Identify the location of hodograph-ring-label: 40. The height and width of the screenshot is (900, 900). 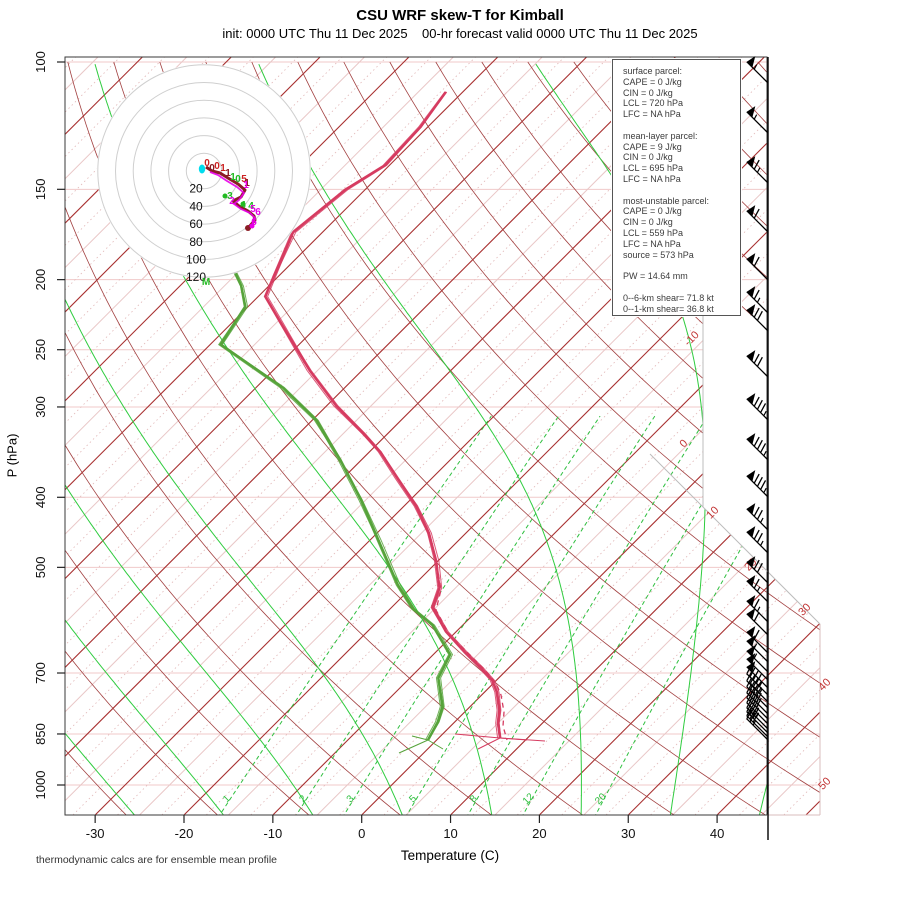
(196, 206).